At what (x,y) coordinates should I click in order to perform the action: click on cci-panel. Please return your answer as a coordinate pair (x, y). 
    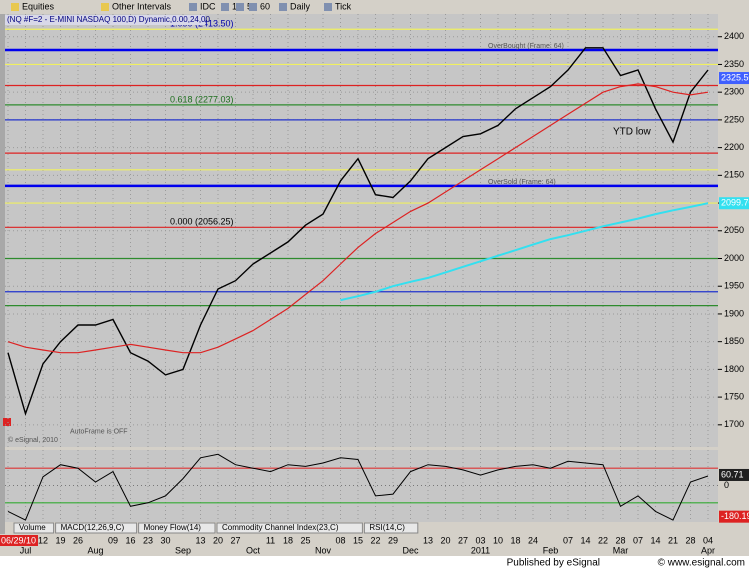
    Looking at the image, I should click on (361, 486).